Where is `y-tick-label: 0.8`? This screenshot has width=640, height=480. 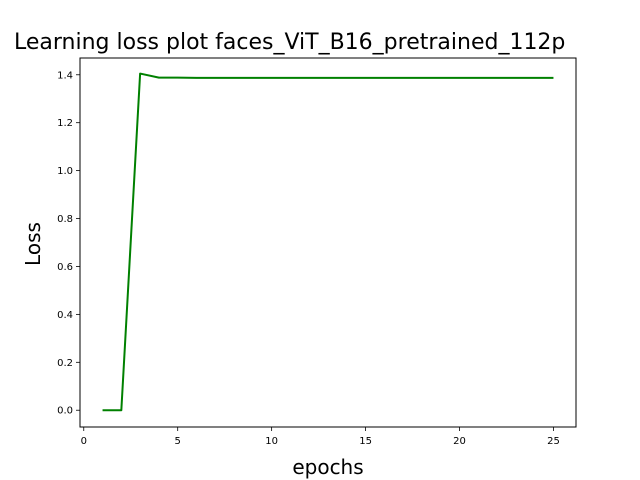 y-tick-label: 0.8 is located at coordinates (65, 219).